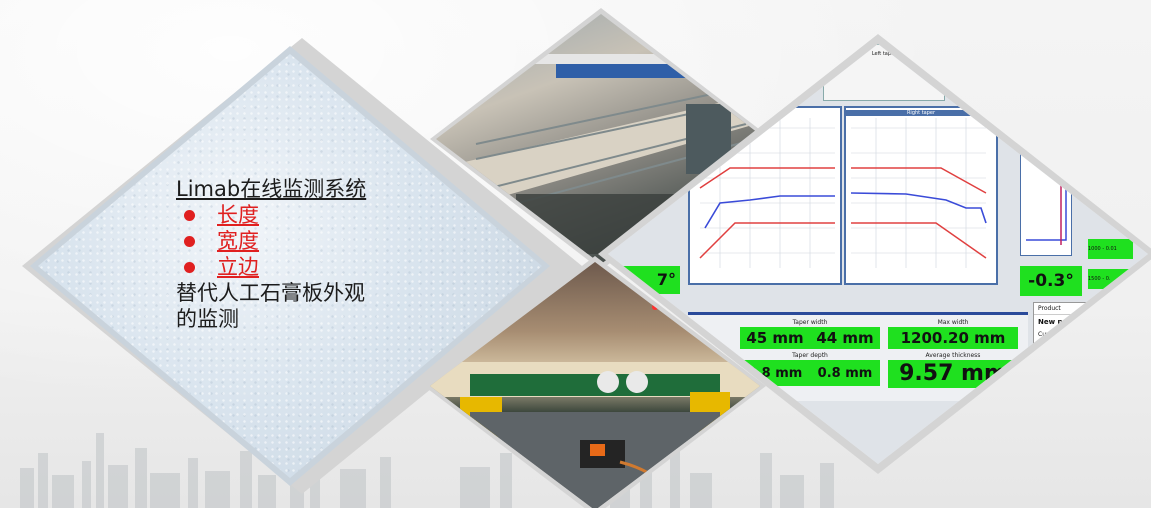 The width and height of the screenshot is (1151, 508). What do you see at coordinates (271, 267) in the screenshot?
I see `bullet-item-edge: 立边` at bounding box center [271, 267].